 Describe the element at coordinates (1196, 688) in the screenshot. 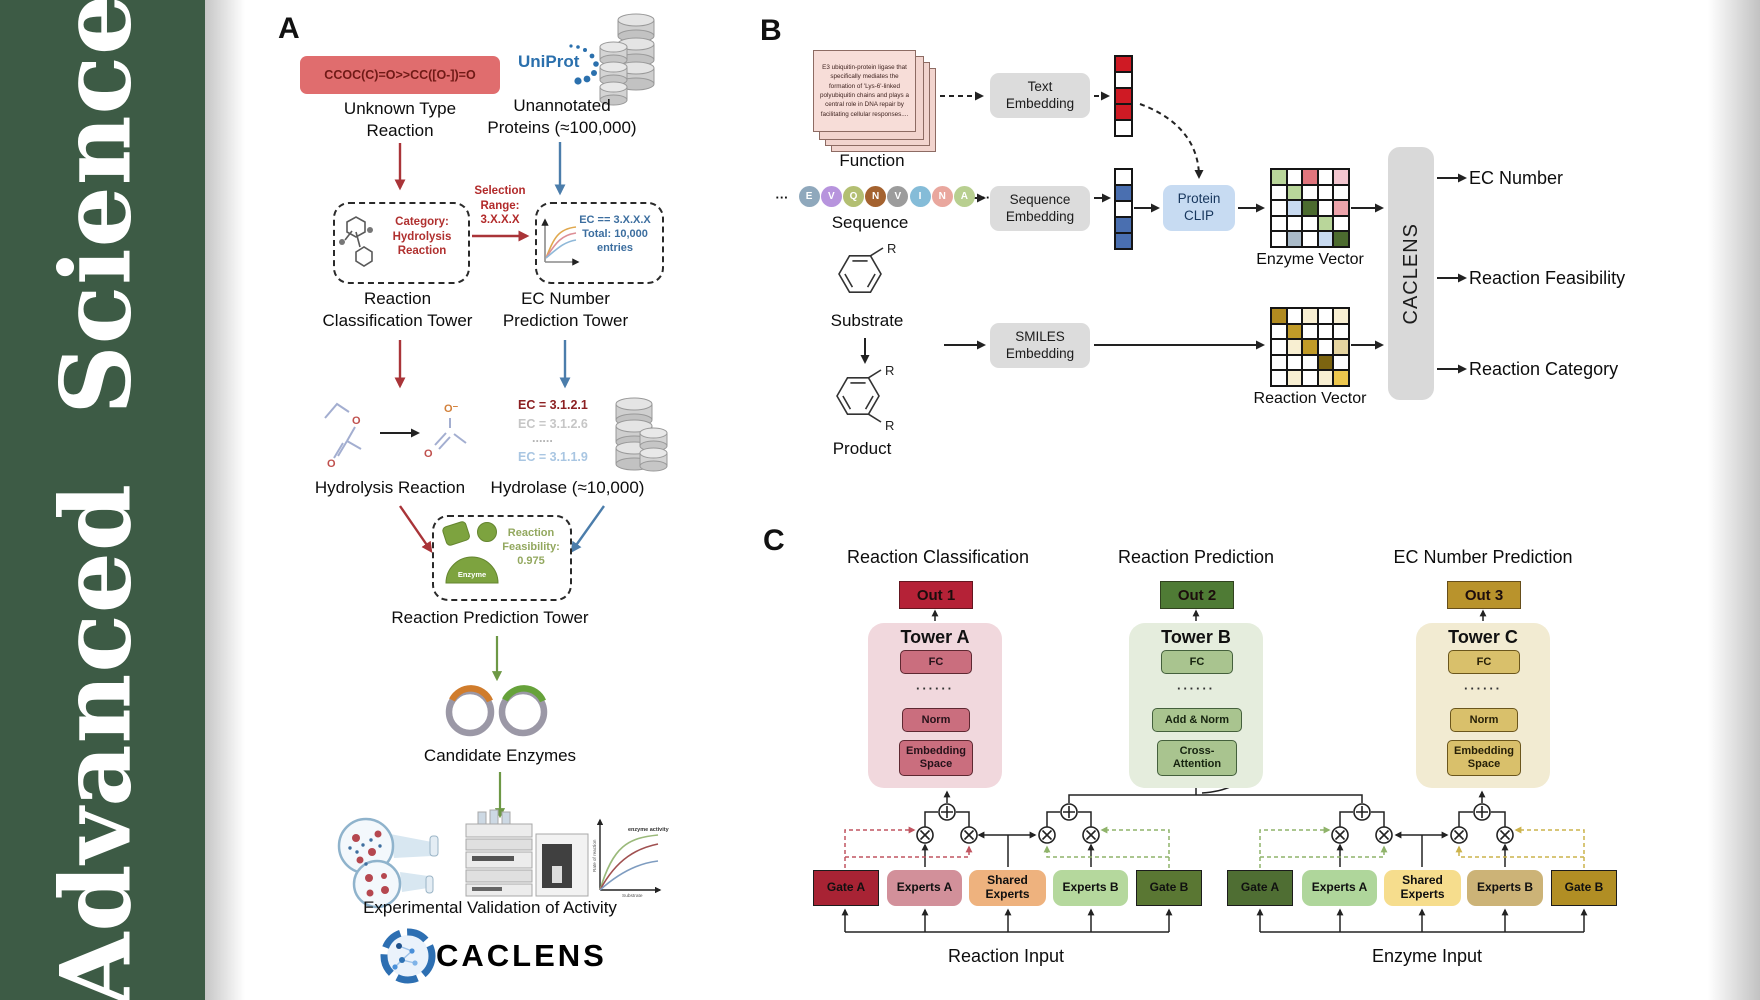

I see `tower-b-dots: ······` at that location.